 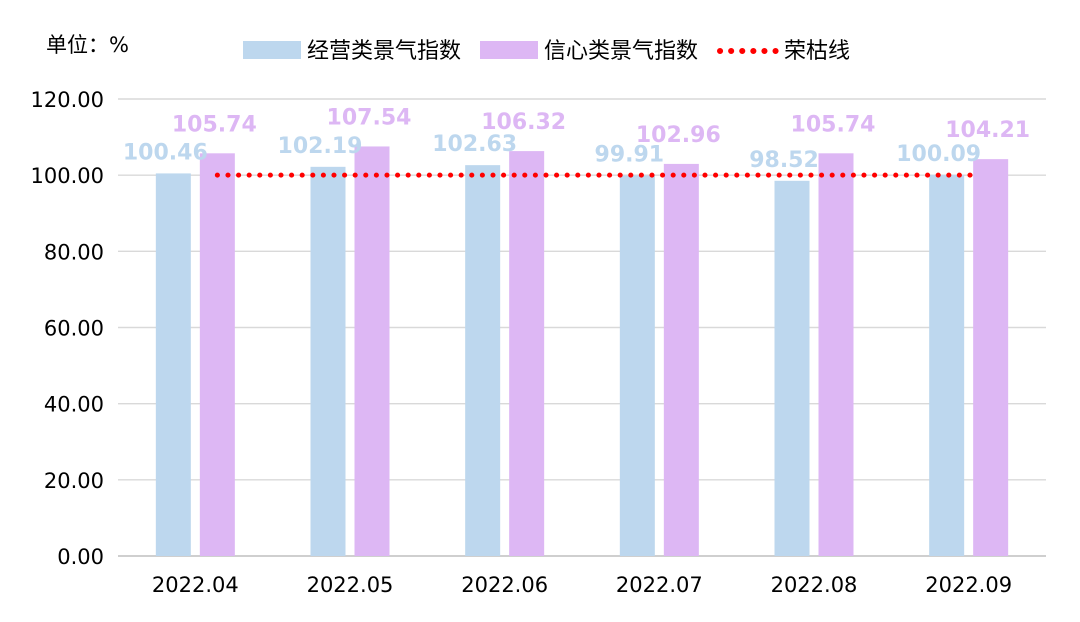 What do you see at coordinates (350, 585) in the screenshot?
I see `x-tick-label: 2022.05` at bounding box center [350, 585].